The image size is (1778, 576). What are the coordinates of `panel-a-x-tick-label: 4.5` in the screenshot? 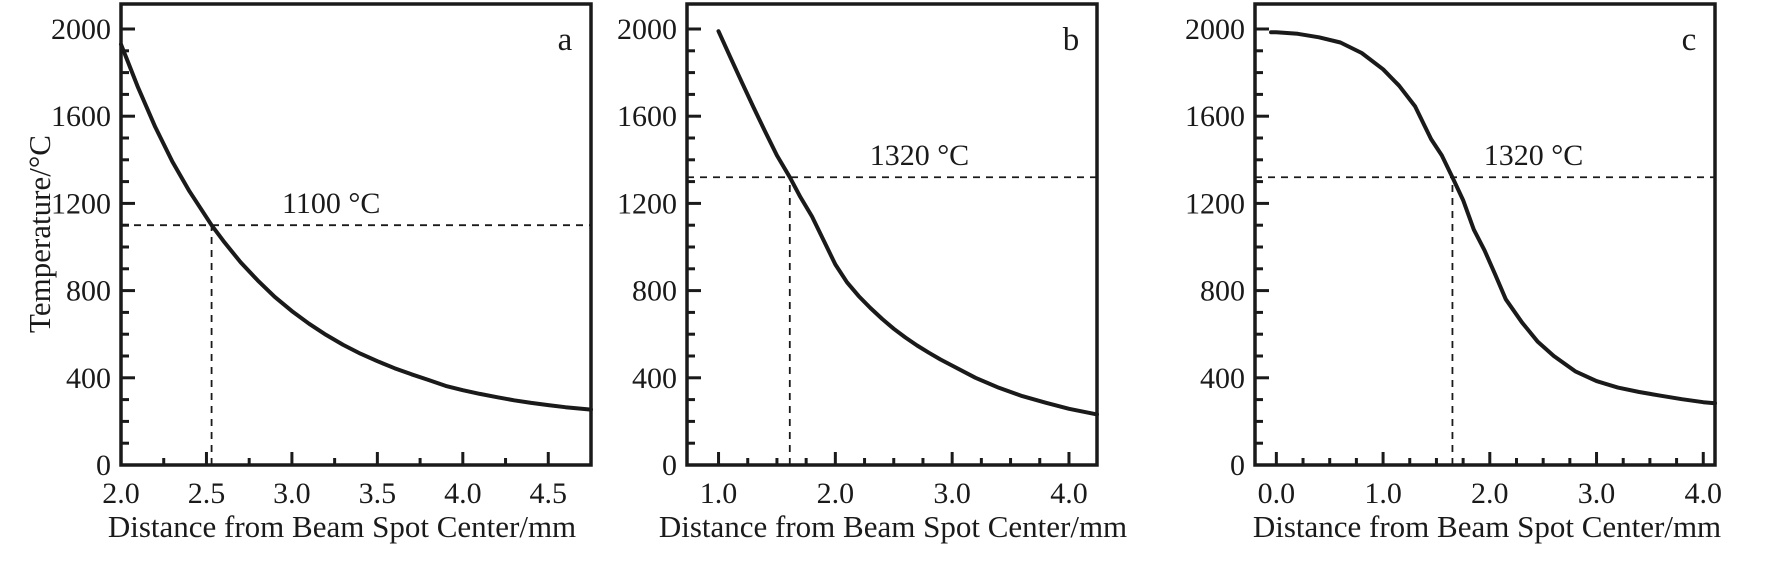 It's located at (549, 493).